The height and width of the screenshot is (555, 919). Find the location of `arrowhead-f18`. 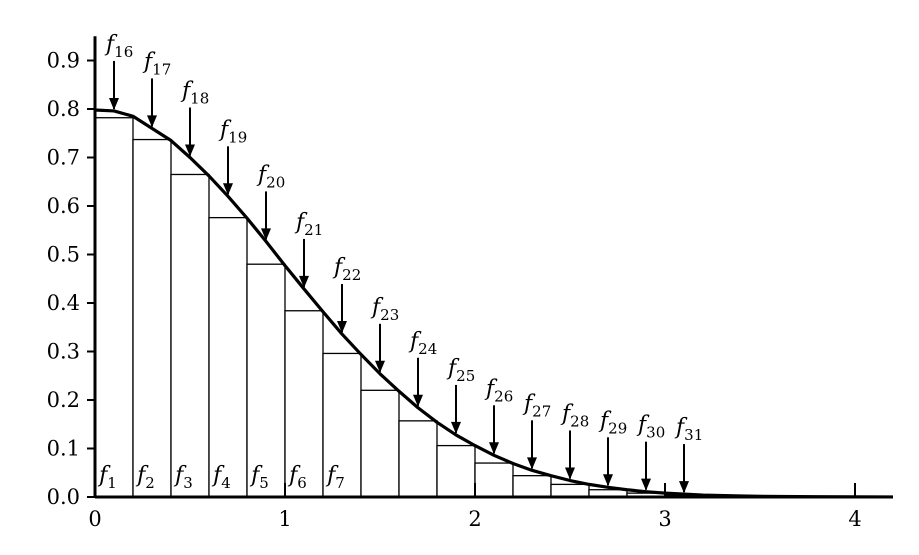

arrowhead-f18 is located at coordinates (190, 150).